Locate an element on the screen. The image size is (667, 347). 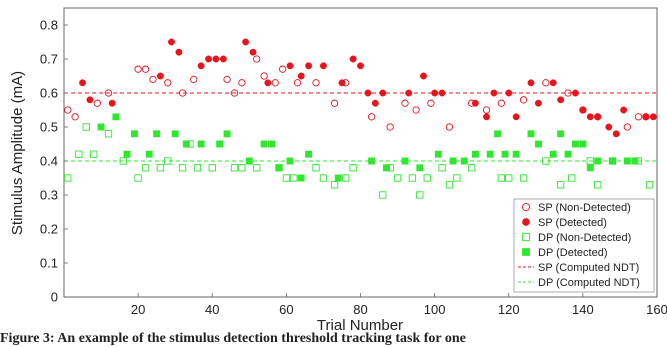
y-tick-label: 0.8 is located at coordinates (49, 25).